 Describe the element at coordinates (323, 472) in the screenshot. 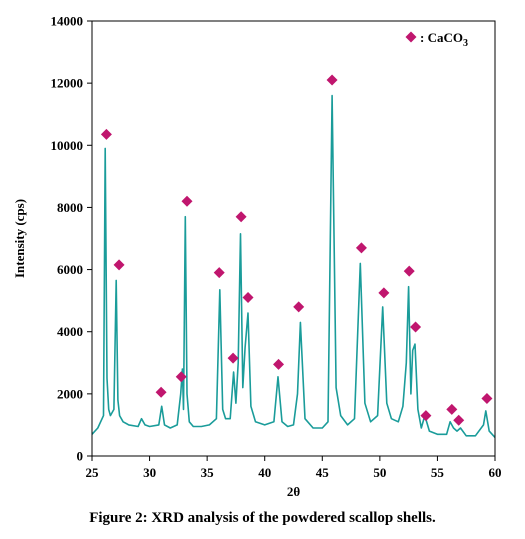

I see `x-tick-label: 45` at that location.